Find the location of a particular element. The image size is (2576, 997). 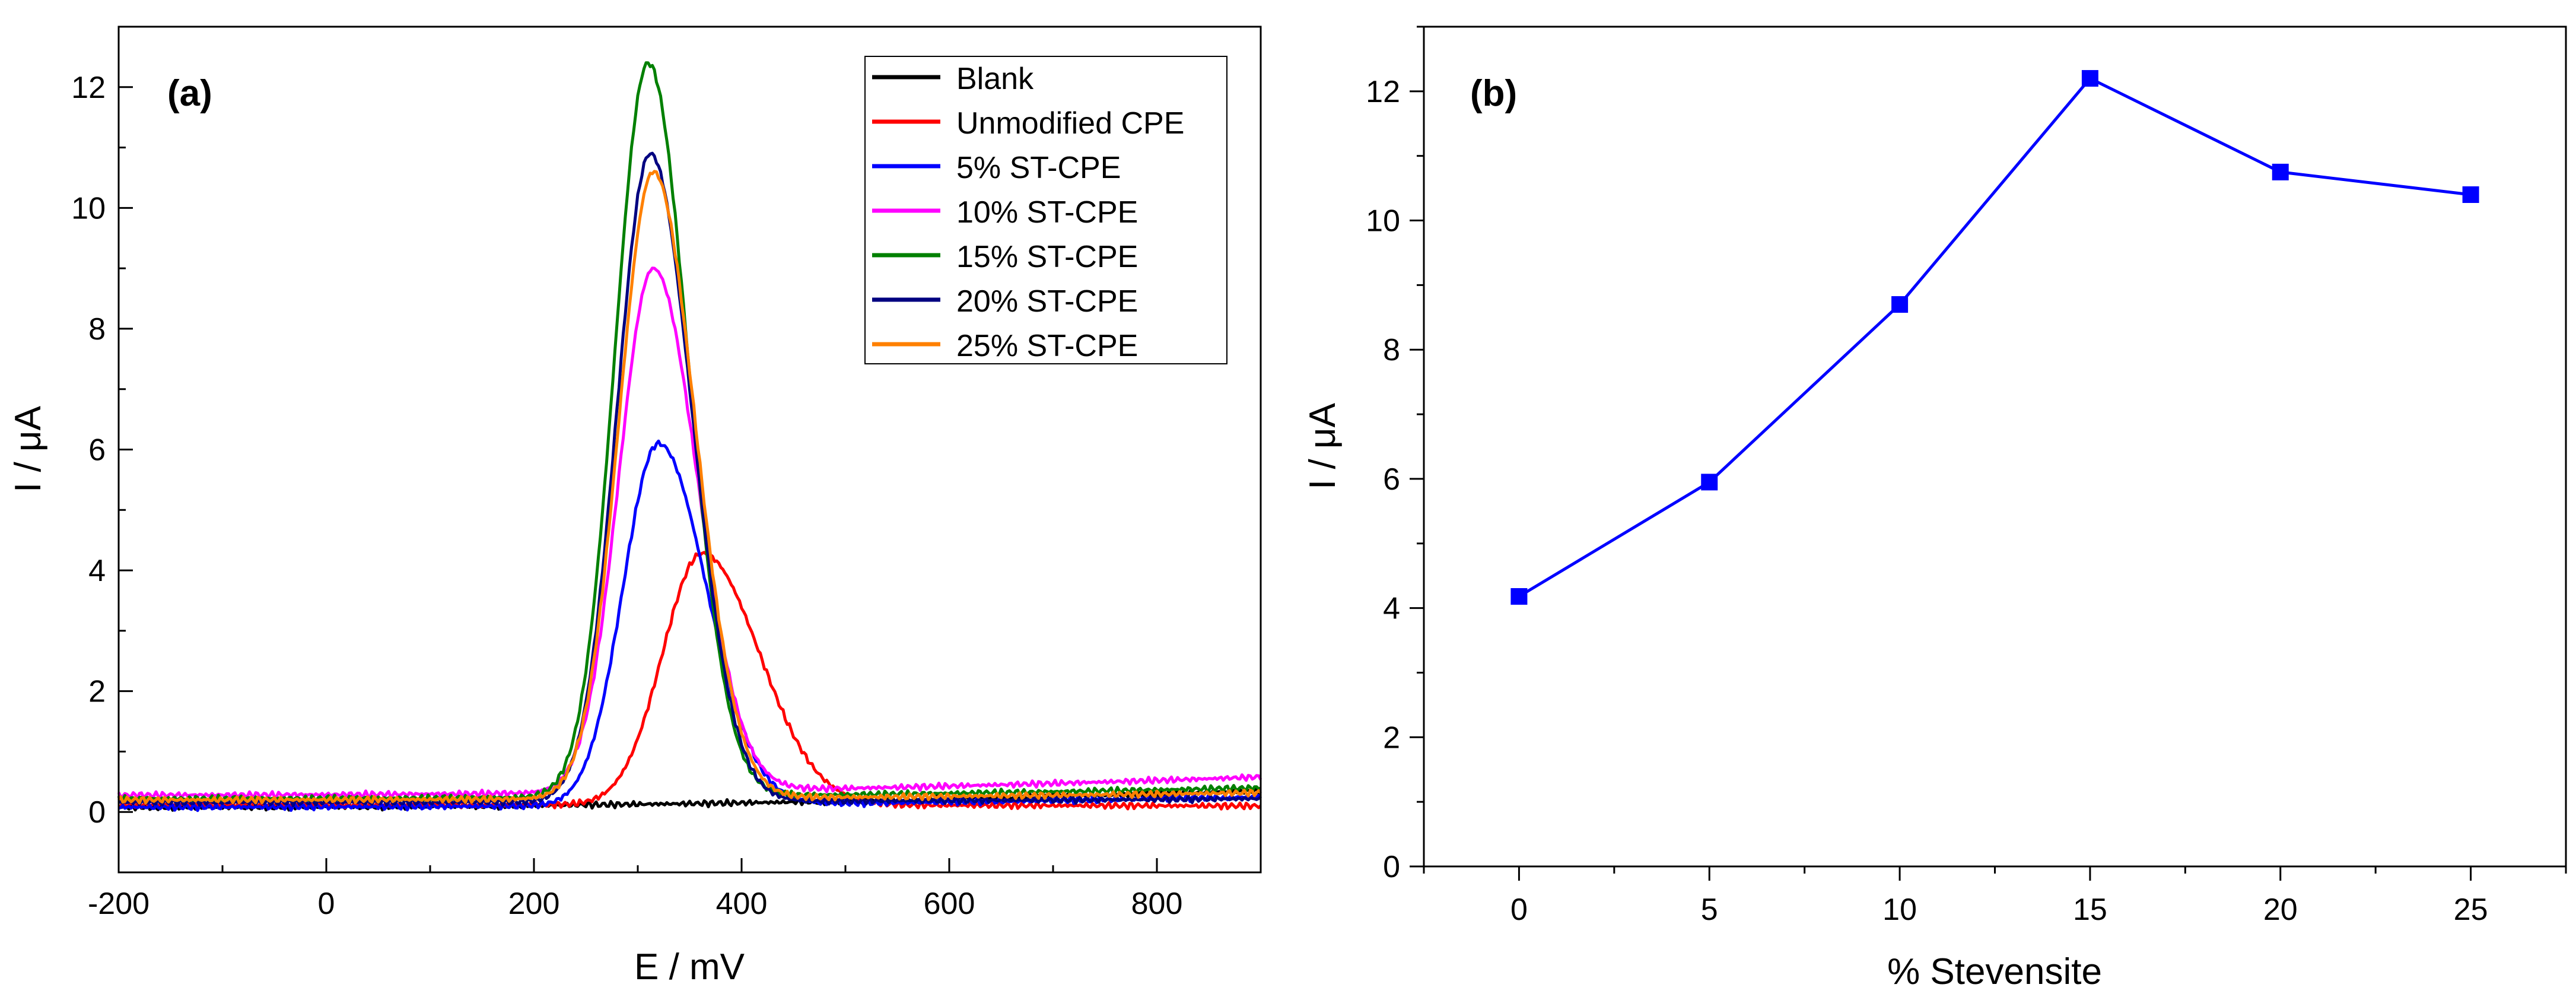

panel-a-ylabel: I / μA is located at coordinates (28, 449).